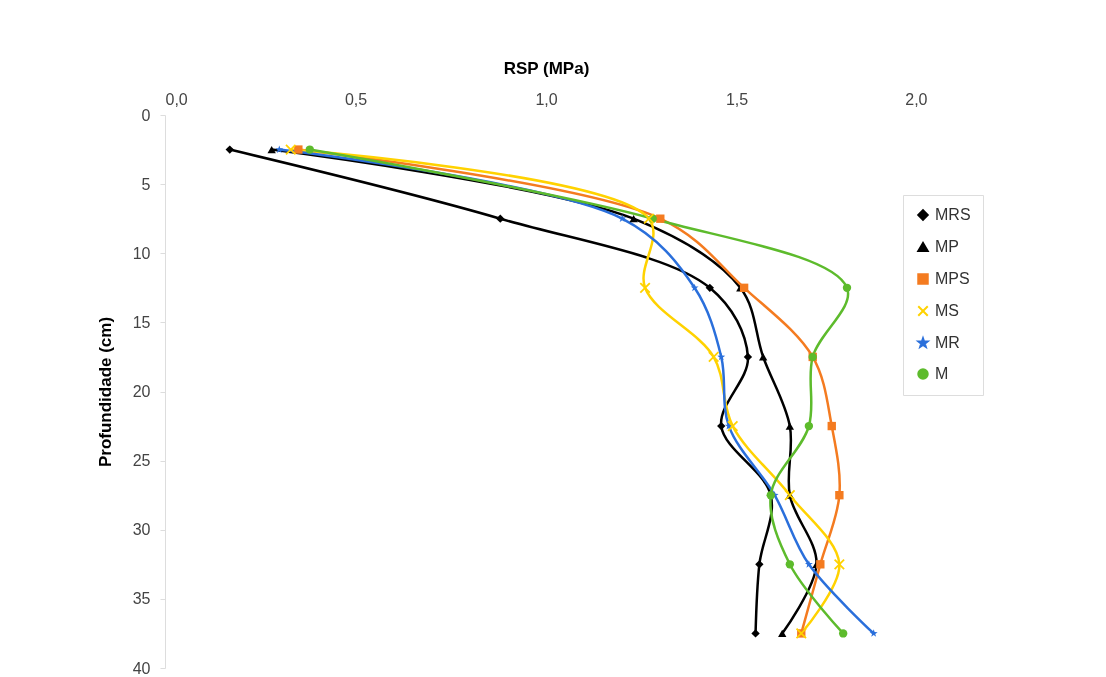 The image size is (1106, 677). Describe the element at coordinates (141, 668) in the screenshot. I see `y-tick-label: 40` at that location.